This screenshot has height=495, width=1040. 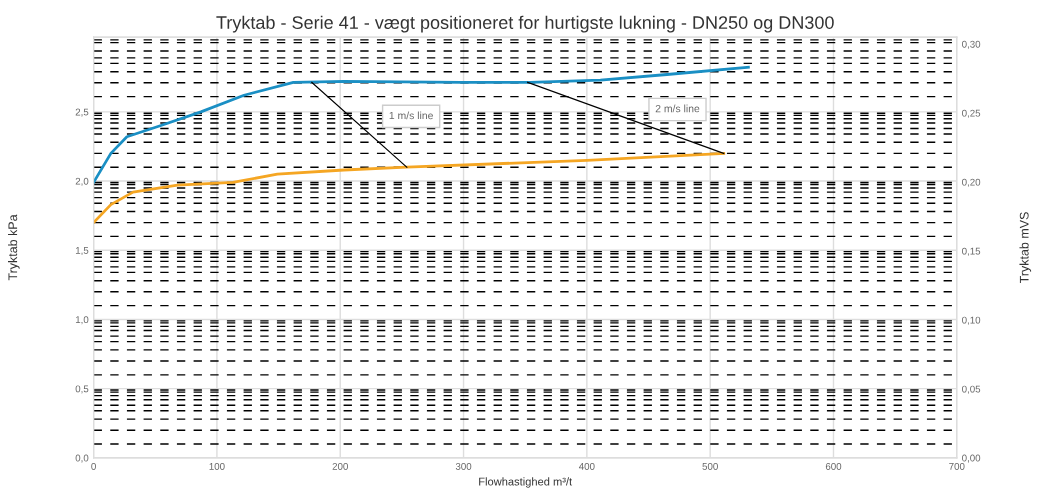 I want to click on y2-tick-label: 0,30, so click(x=971, y=44).